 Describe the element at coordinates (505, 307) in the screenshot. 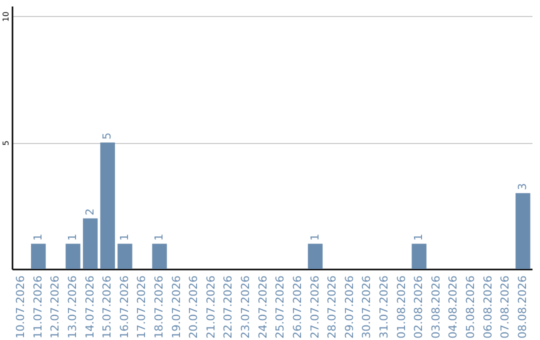

I see `x-tick-label: 07.08.2026` at that location.